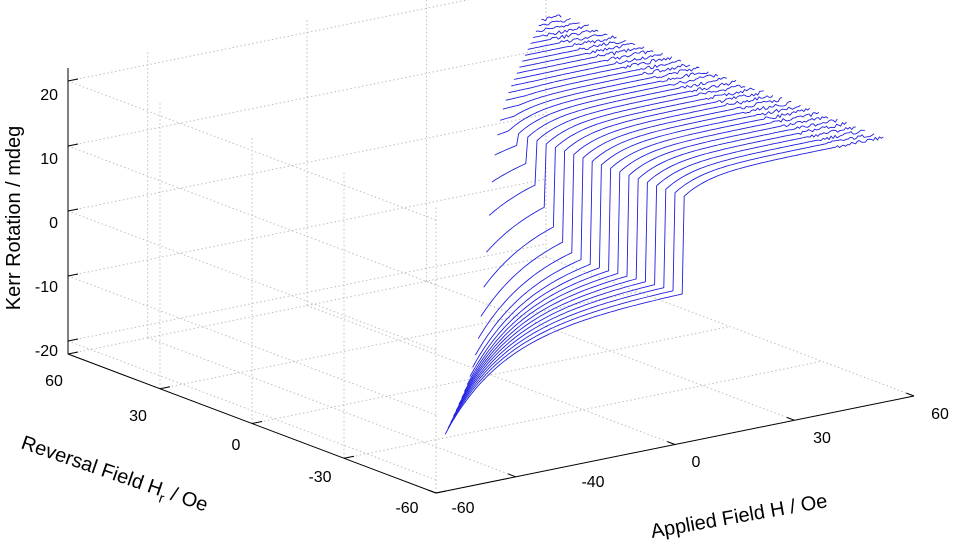 The height and width of the screenshot is (546, 953). Describe the element at coordinates (54, 381) in the screenshot. I see `y-tick-label: 60` at that location.